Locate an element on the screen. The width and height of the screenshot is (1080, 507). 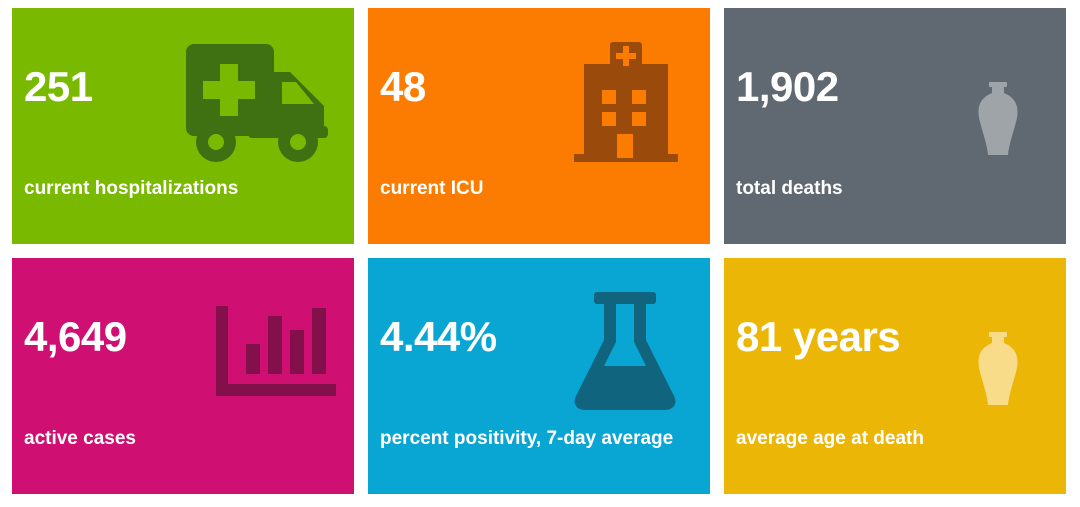
stat-tile-icu: 48 current ICU is located at coordinates (539, 126).